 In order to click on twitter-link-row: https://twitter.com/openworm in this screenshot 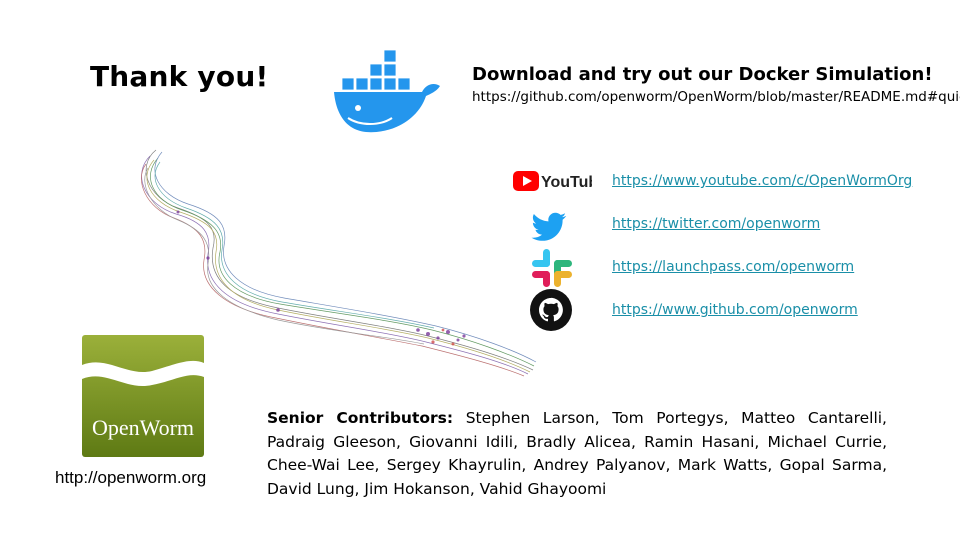, I will do `click(666, 224)`.